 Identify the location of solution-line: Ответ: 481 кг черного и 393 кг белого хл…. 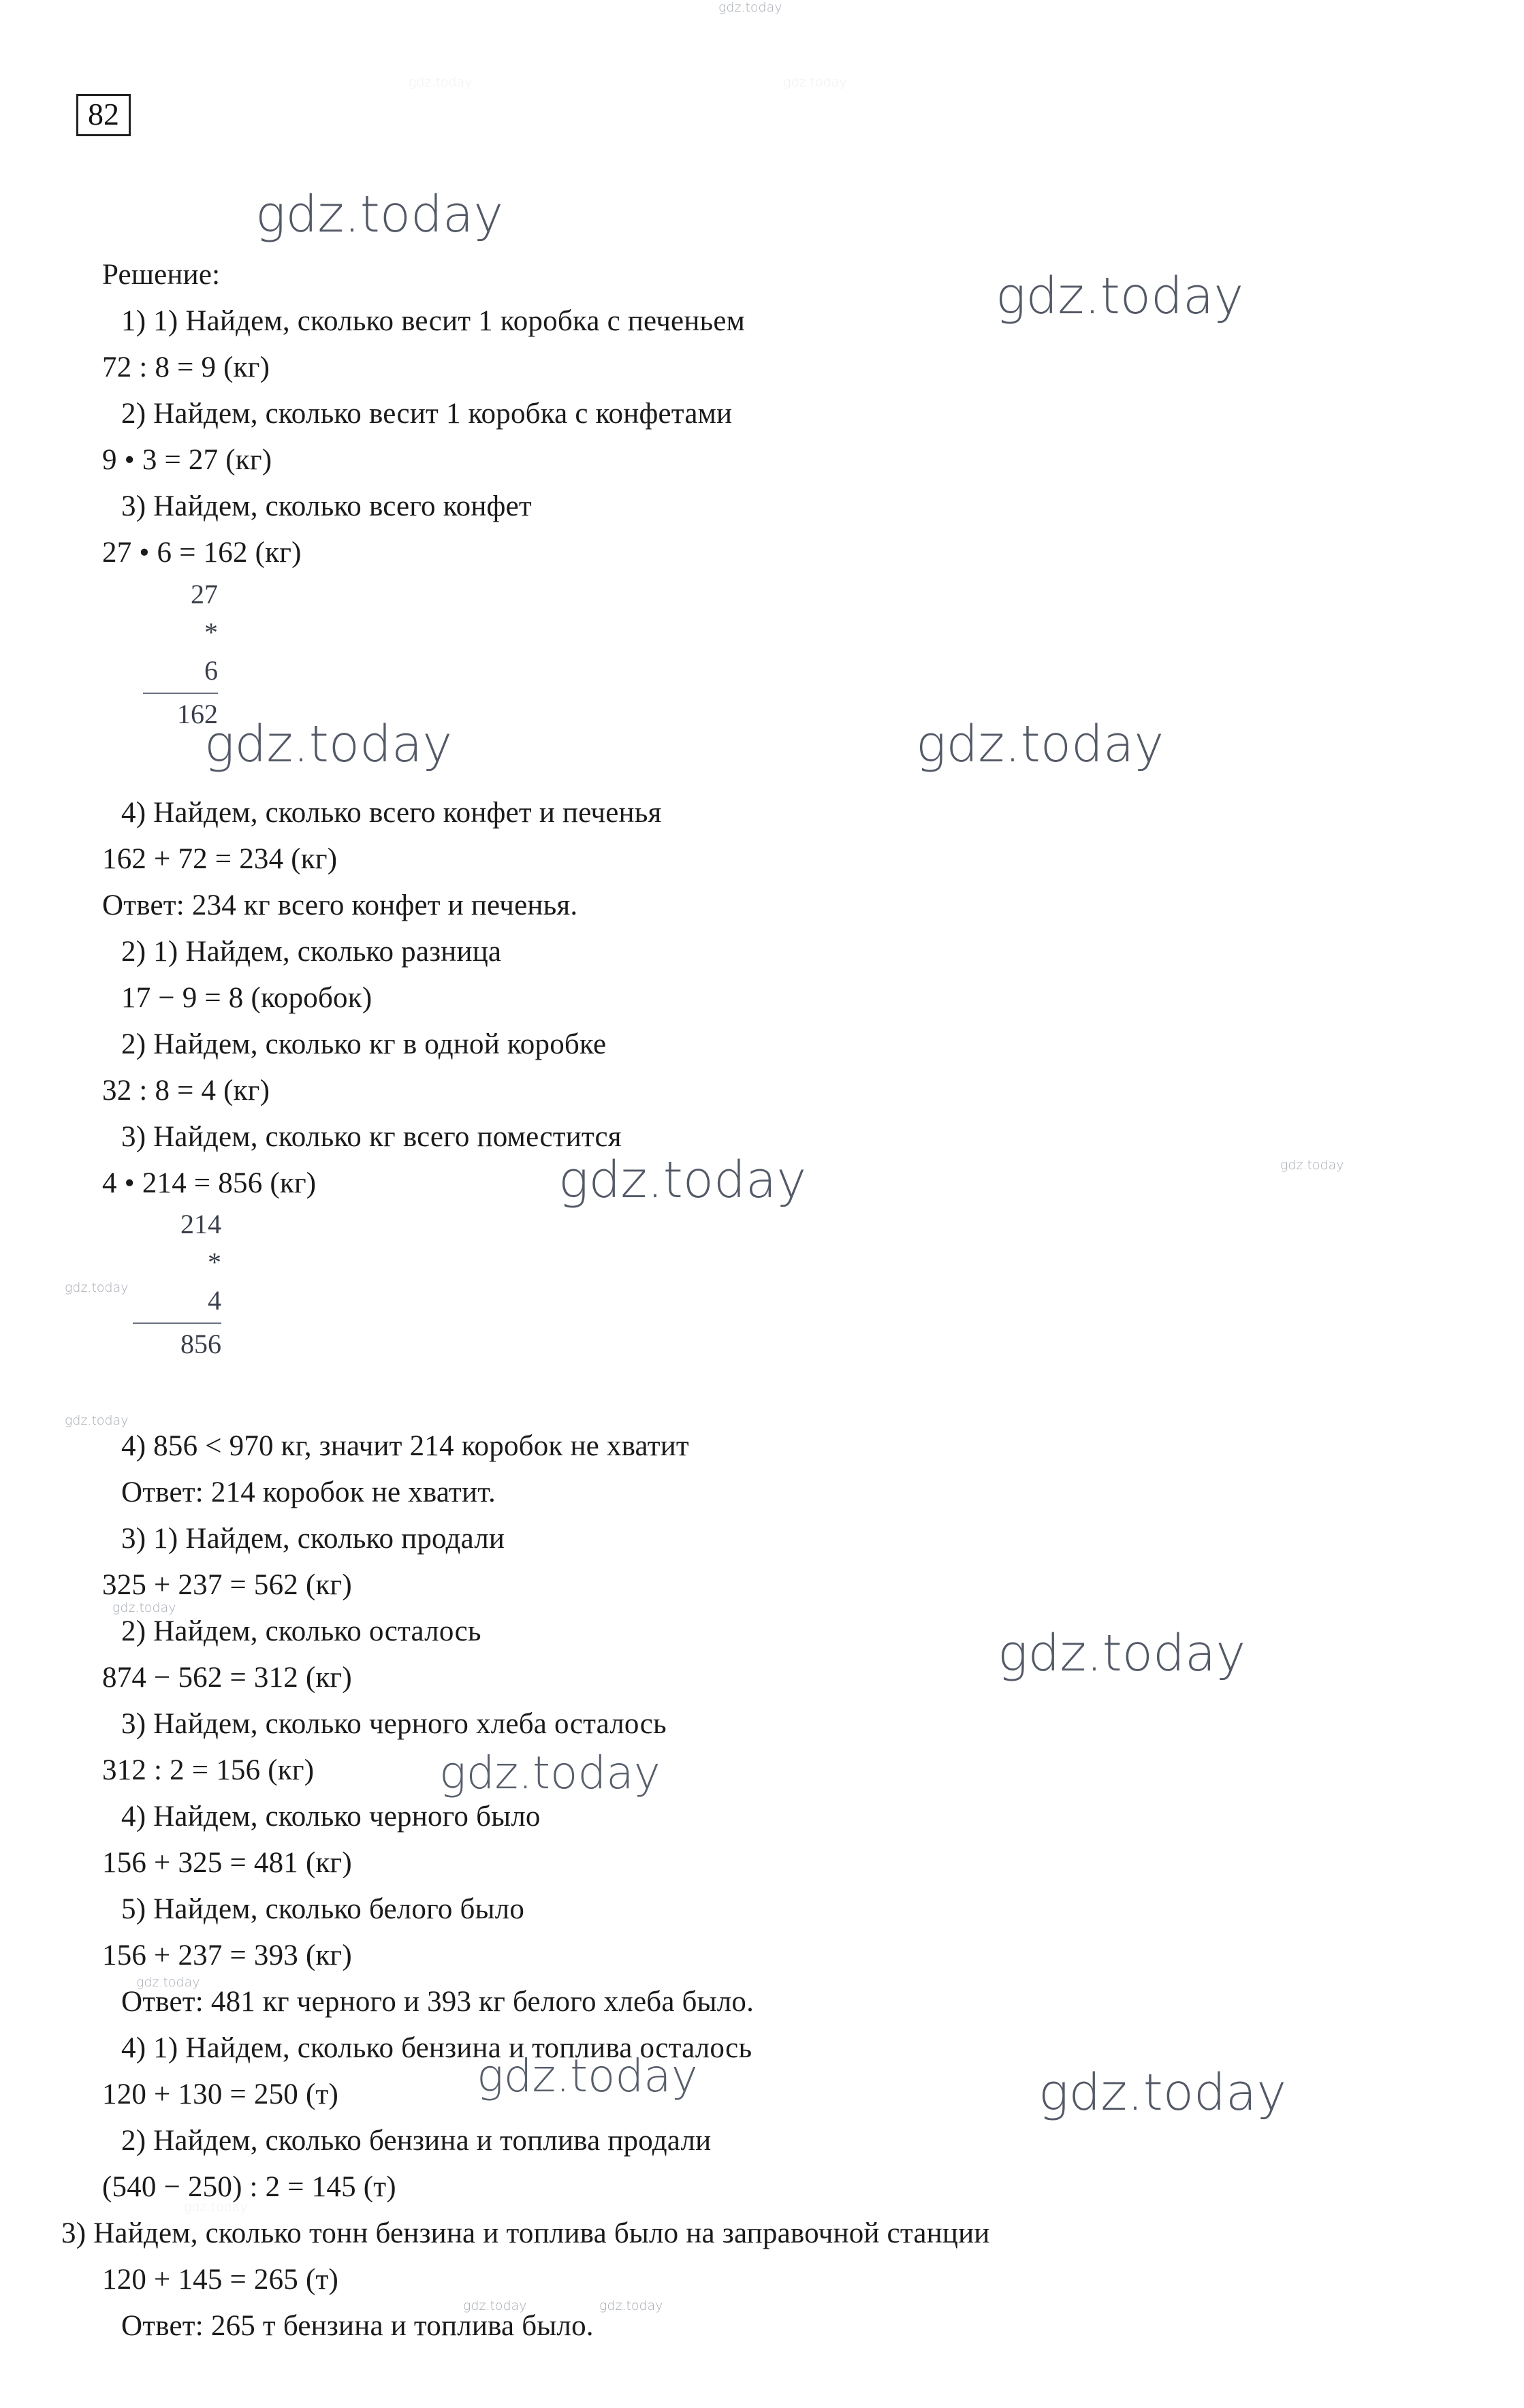
(438, 2002).